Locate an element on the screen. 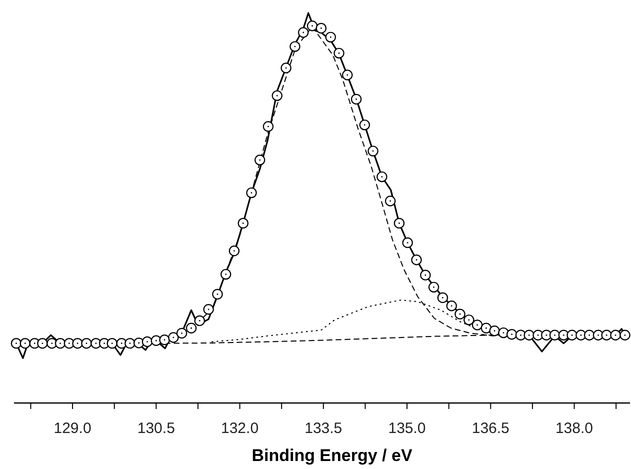  x-tick-label: 138.0 is located at coordinates (574, 428).